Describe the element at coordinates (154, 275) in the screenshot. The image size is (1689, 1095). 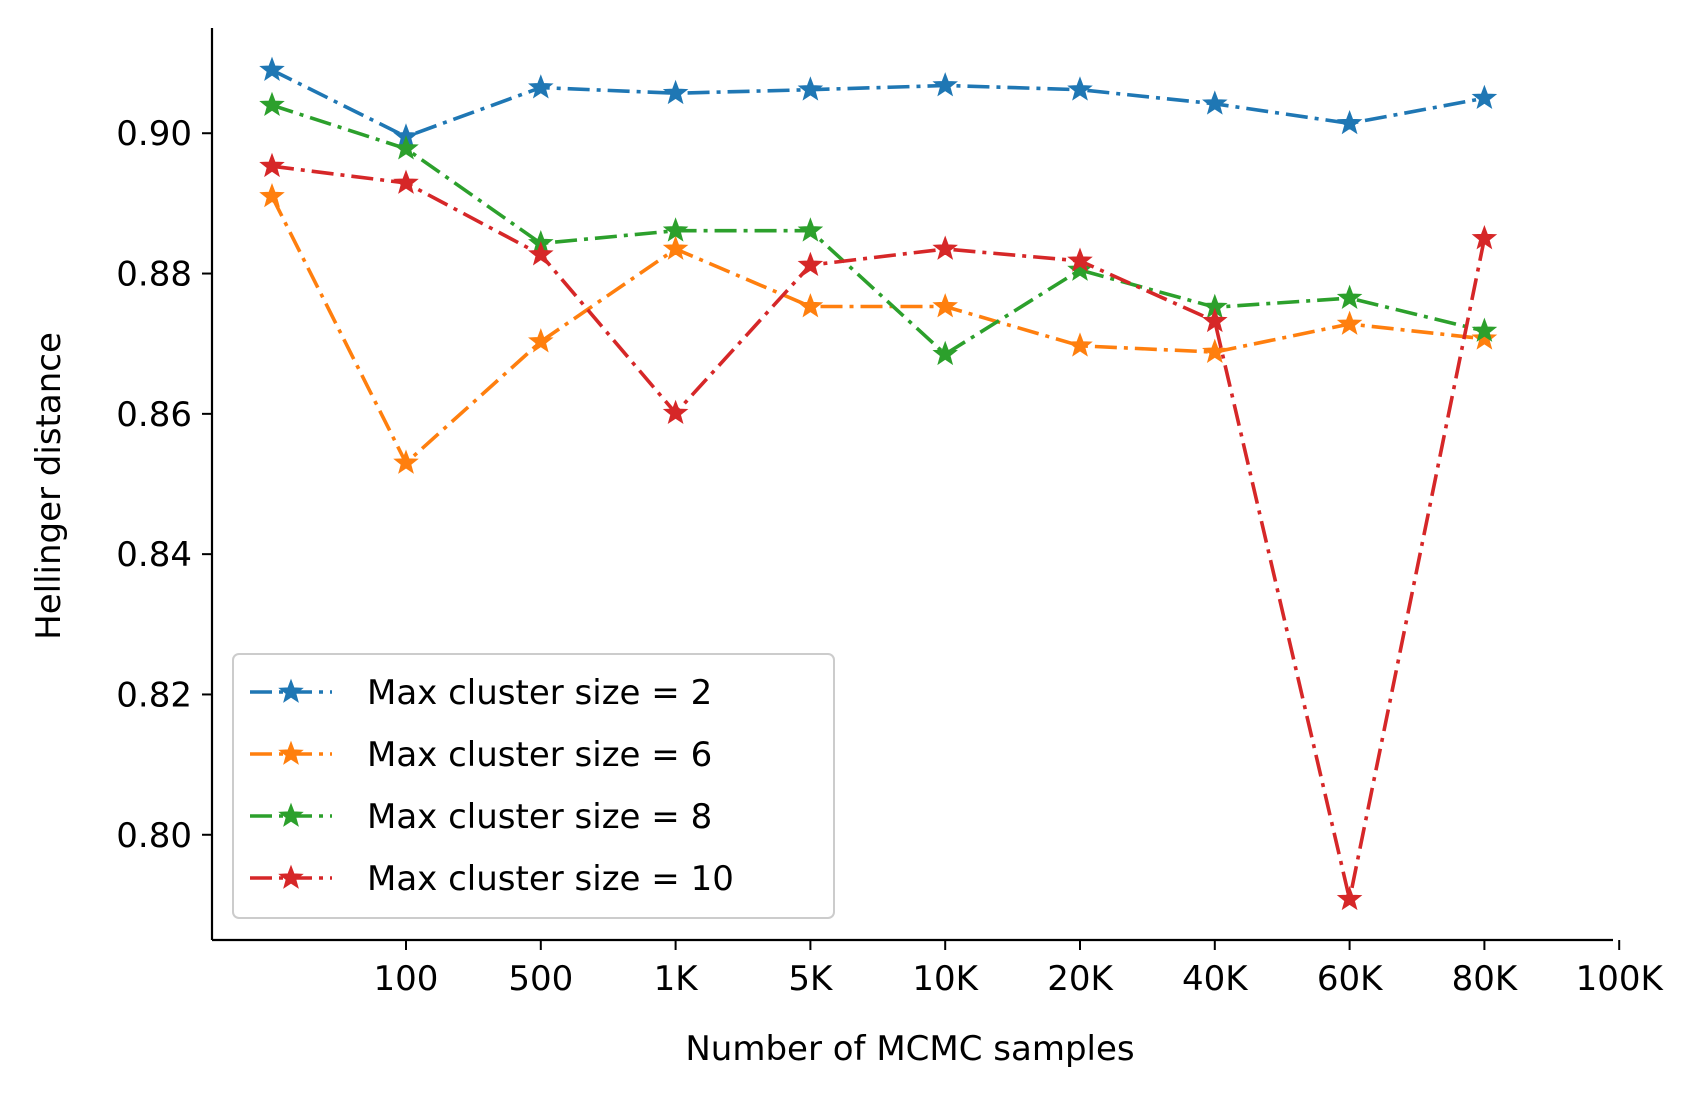
I see `y-tick-label: 0.88` at that location.